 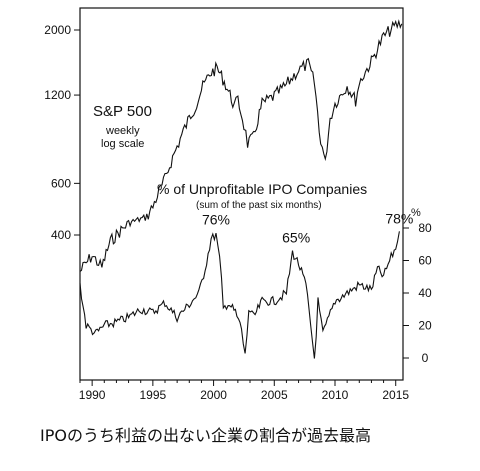 What do you see at coordinates (259, 205) in the screenshot?
I see `ipo-subtitle: (sum of the past six months)` at bounding box center [259, 205].